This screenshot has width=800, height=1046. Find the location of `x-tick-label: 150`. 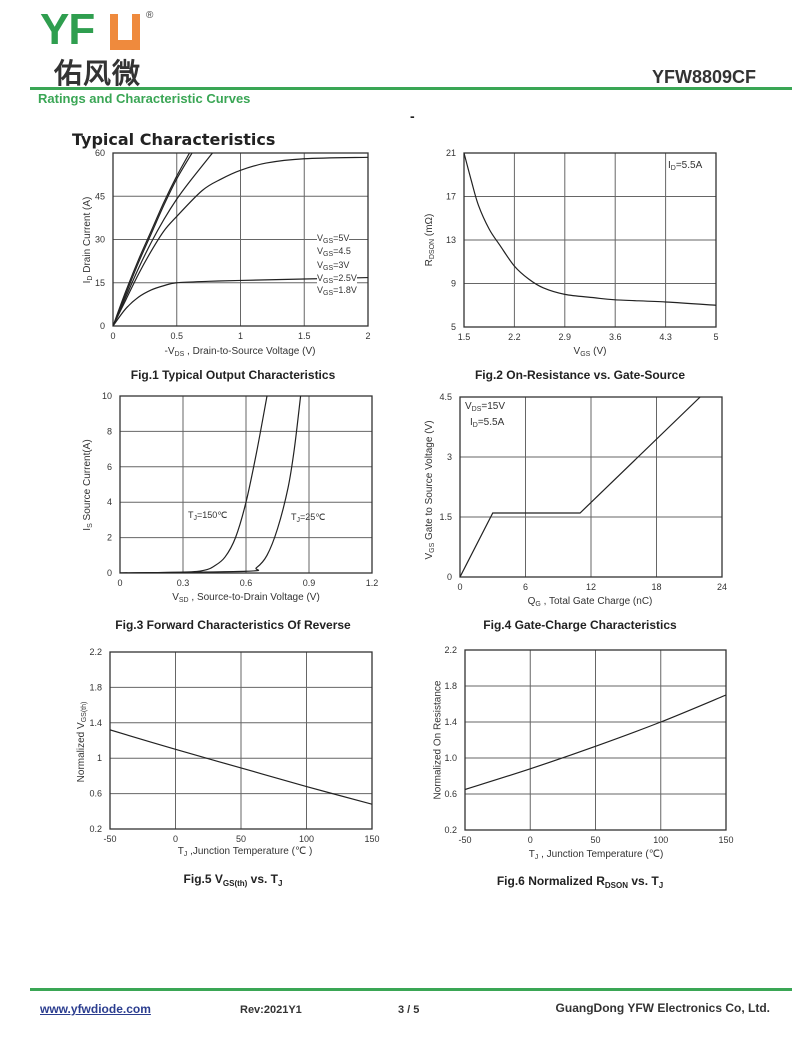

x-tick-label: 150 is located at coordinates (725, 840).